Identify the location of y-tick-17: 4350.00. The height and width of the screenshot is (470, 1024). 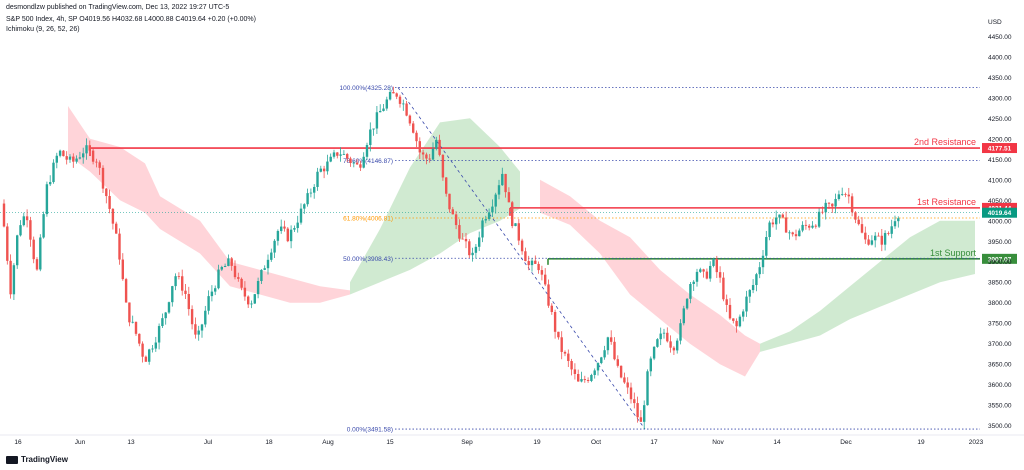
(1000, 78).